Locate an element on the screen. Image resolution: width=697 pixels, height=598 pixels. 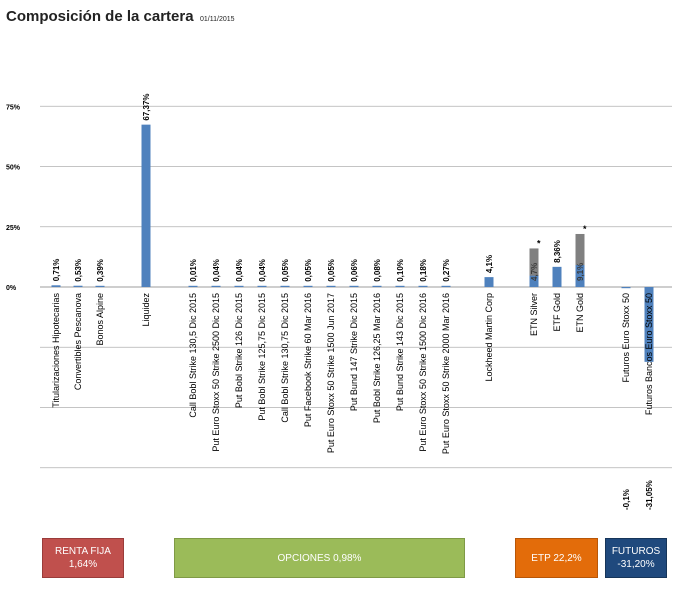
y-tick-label: 0% is located at coordinates (11, 288).